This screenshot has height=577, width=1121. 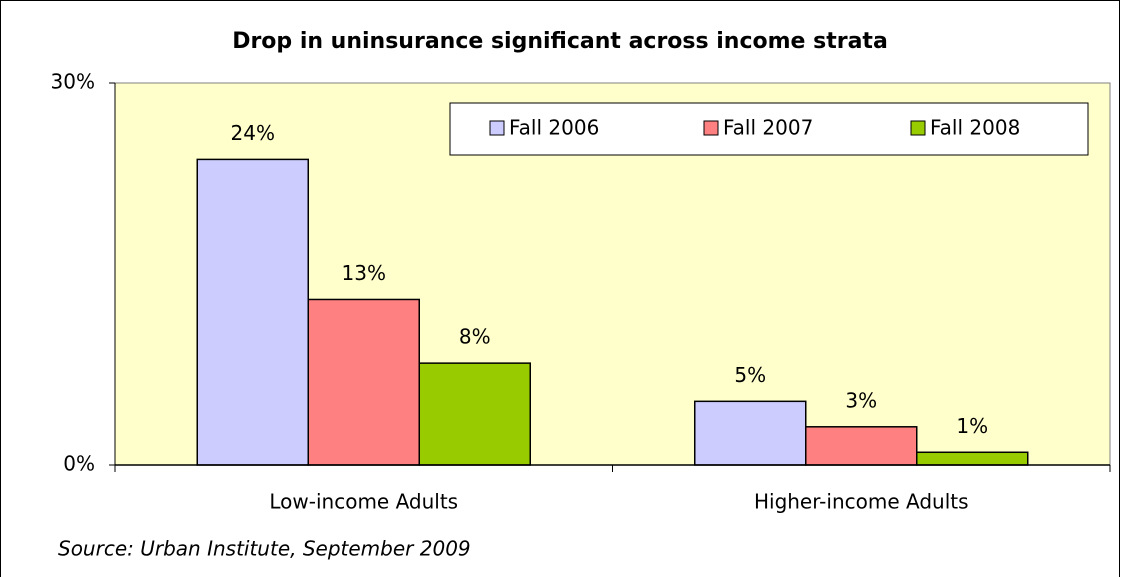 What do you see at coordinates (750, 375) in the screenshot?
I see `value-label: 5%` at bounding box center [750, 375].